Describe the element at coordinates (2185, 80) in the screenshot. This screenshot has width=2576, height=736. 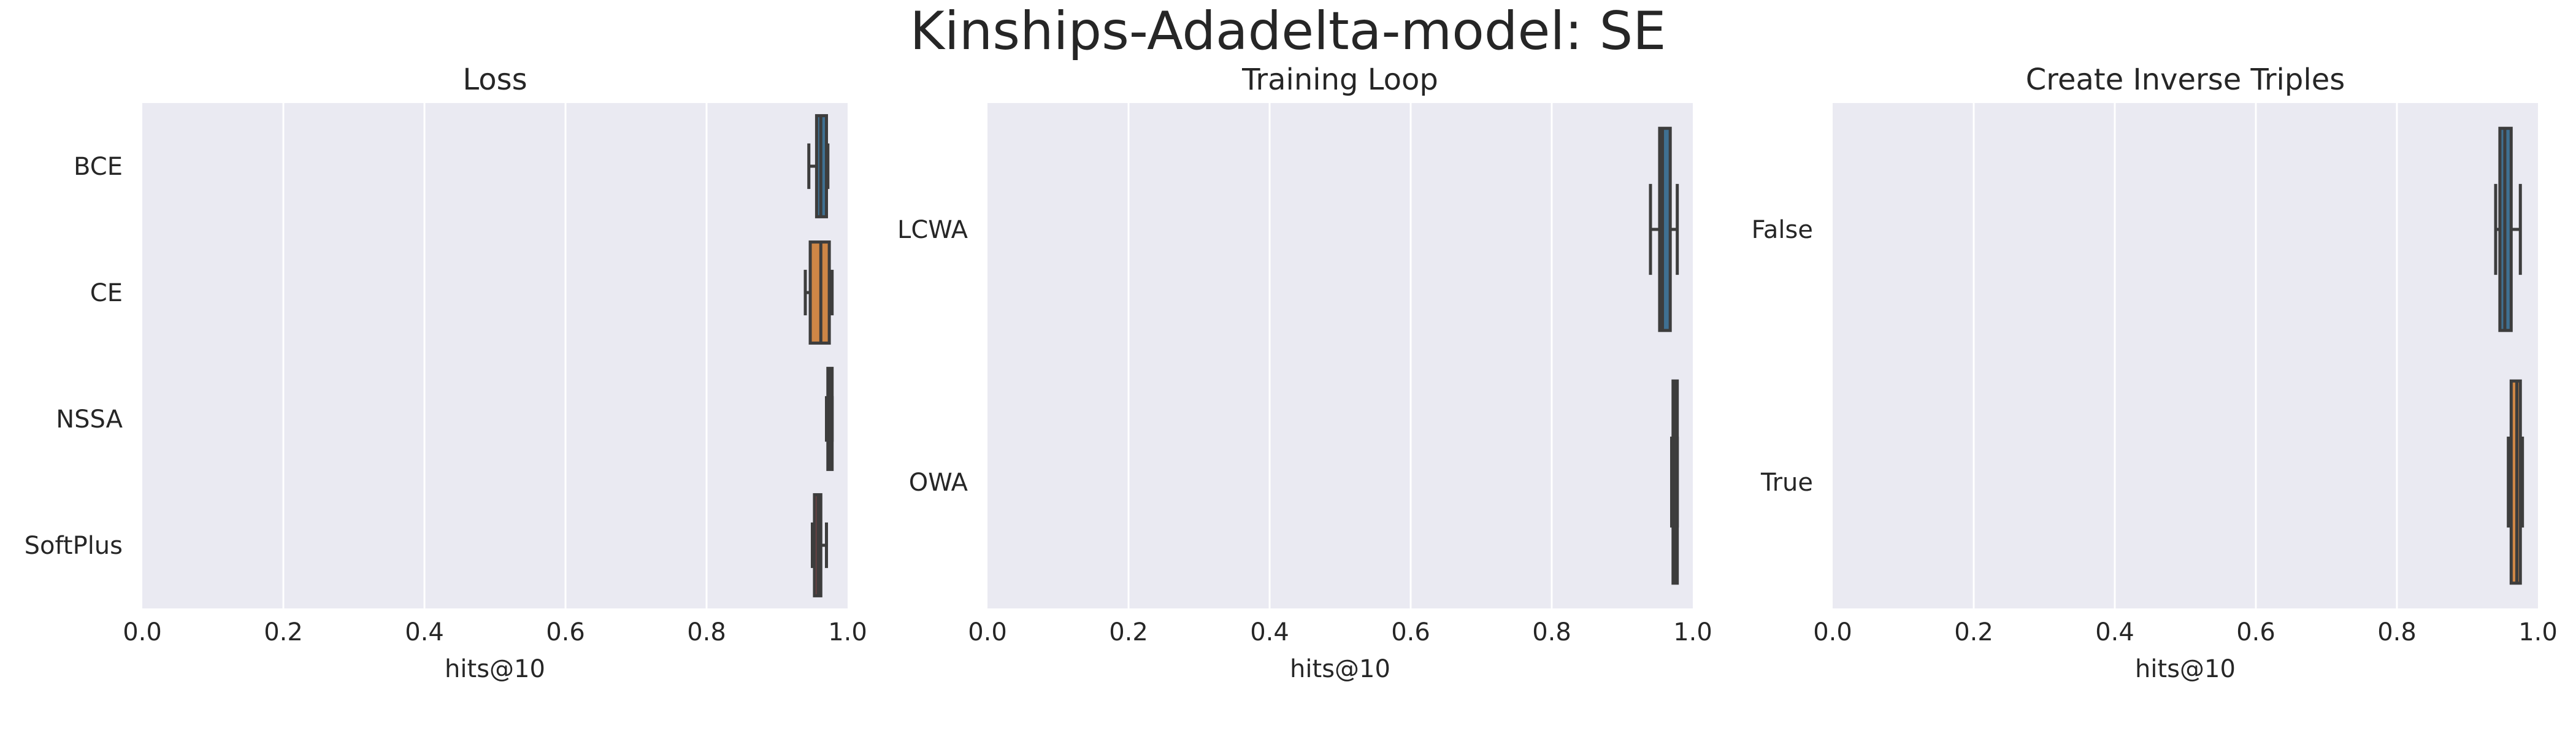
I see `chart-title: Create Inverse Triples` at that location.